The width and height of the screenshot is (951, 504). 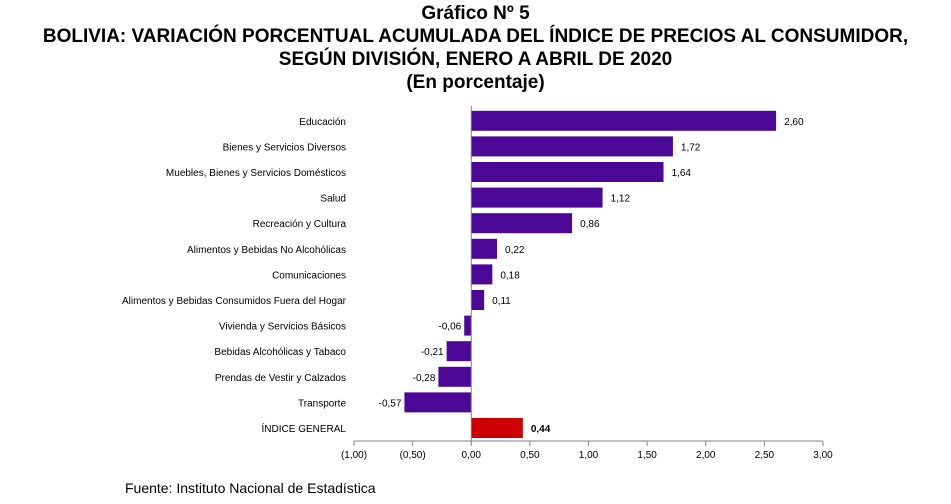 I want to click on data-label: 0,44, so click(x=541, y=429).